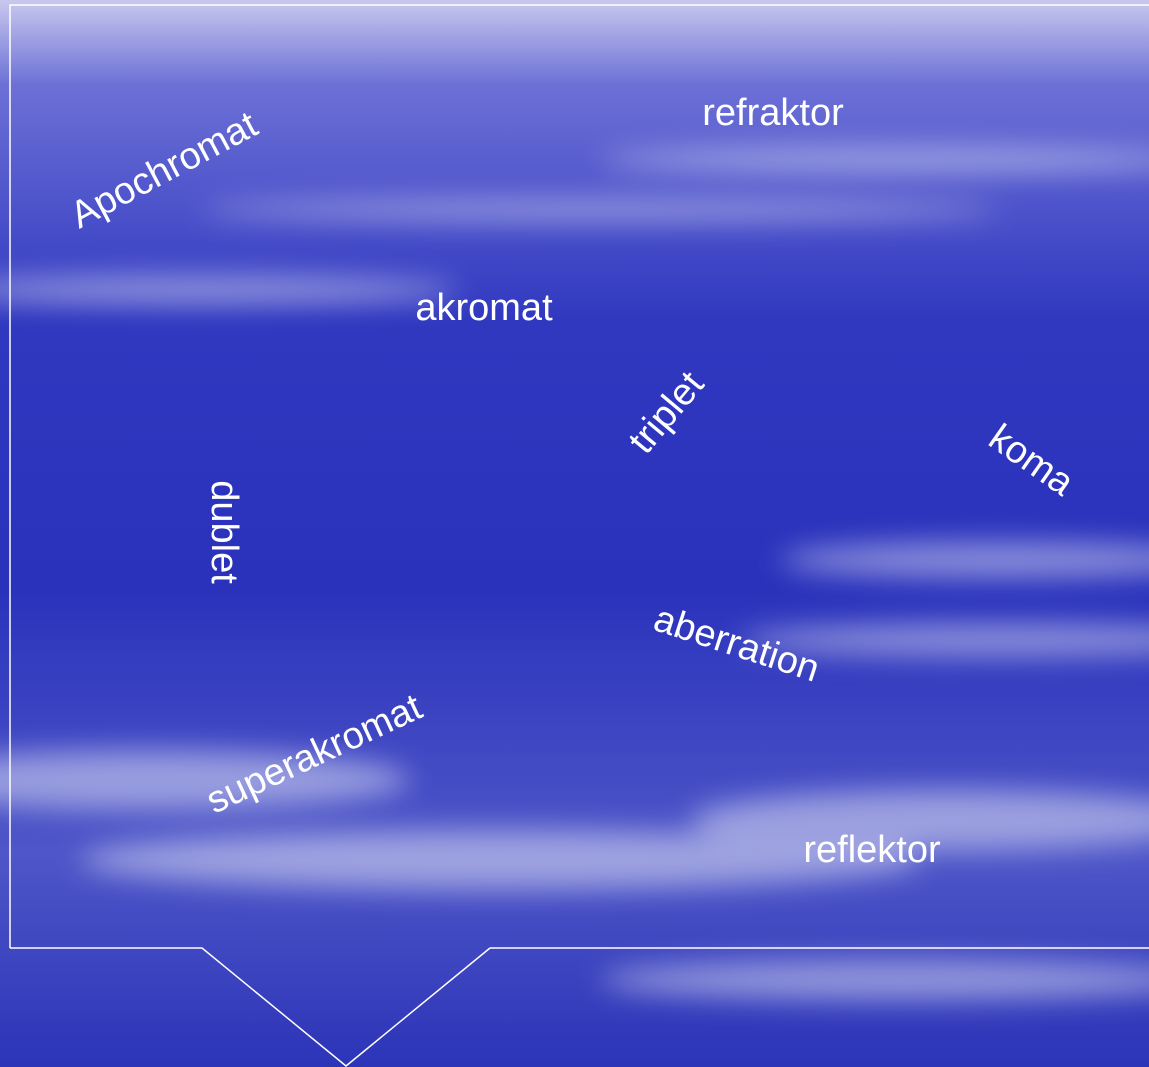 The width and height of the screenshot is (1149, 1067). I want to click on word: dublet, so click(224, 532).